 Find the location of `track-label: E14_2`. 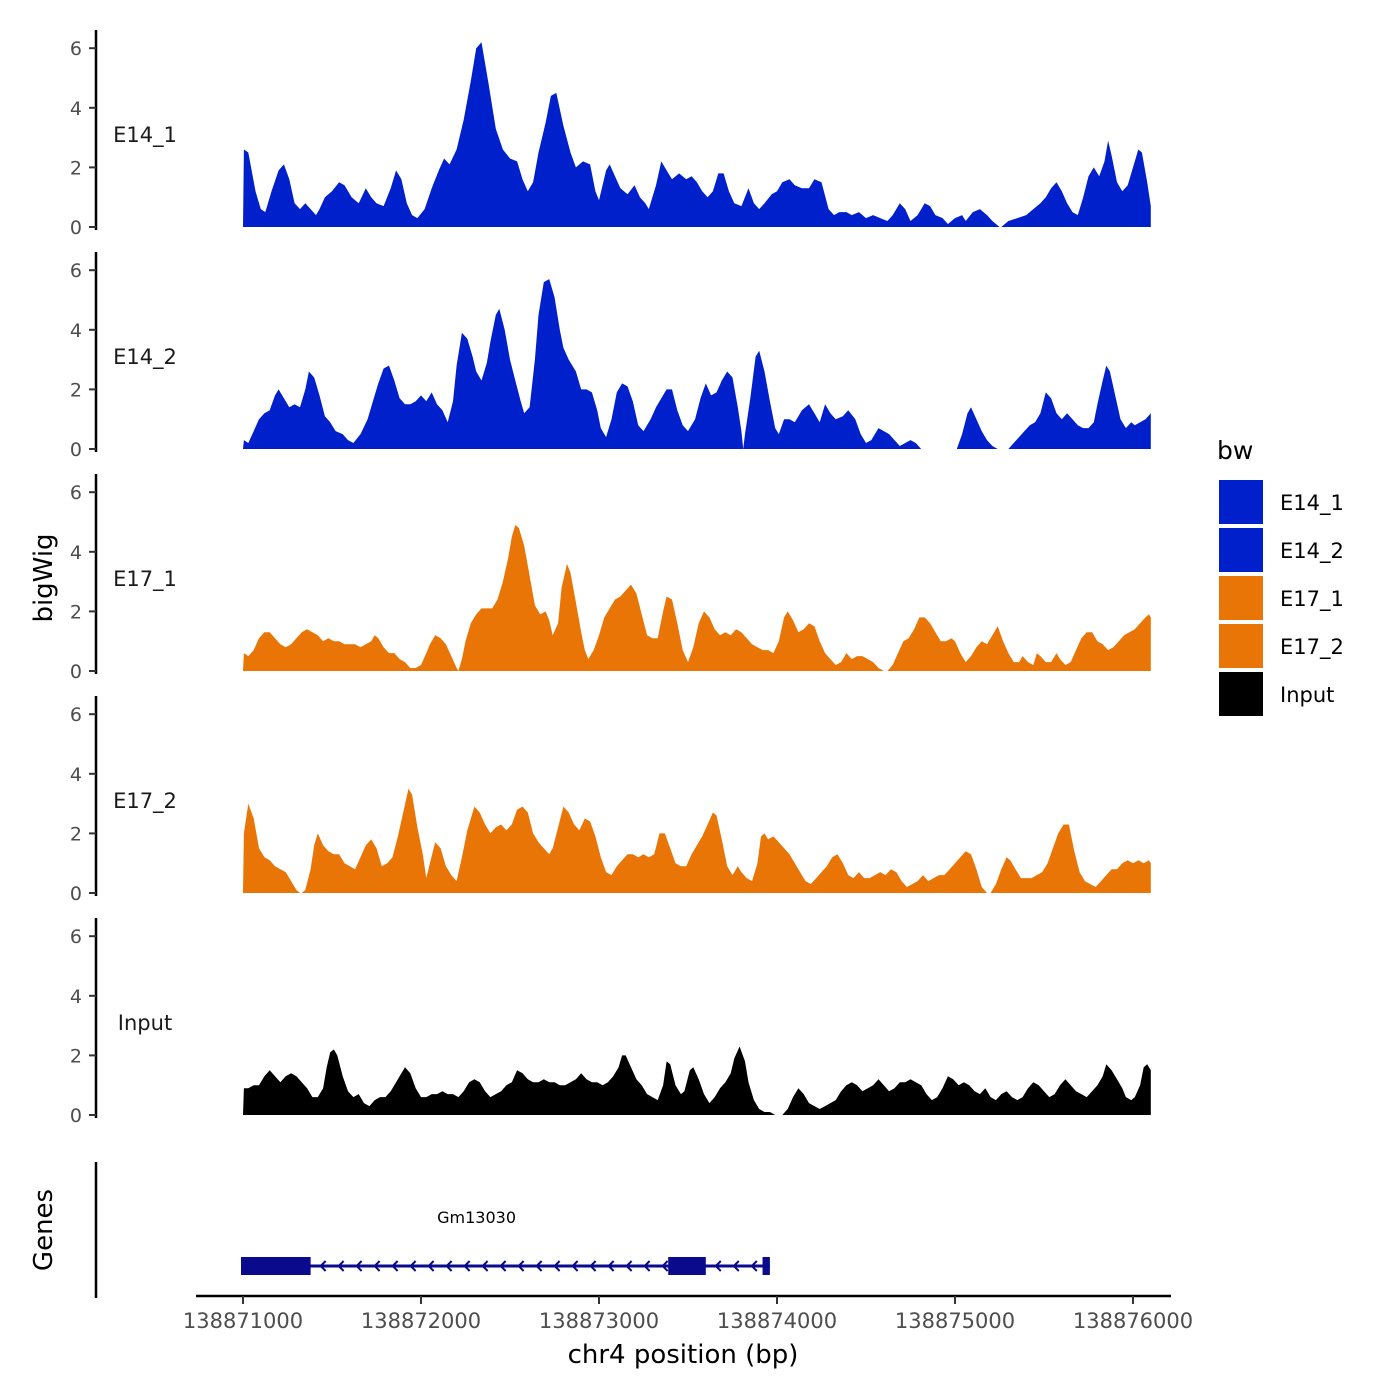

track-label: E14_2 is located at coordinates (145, 357).